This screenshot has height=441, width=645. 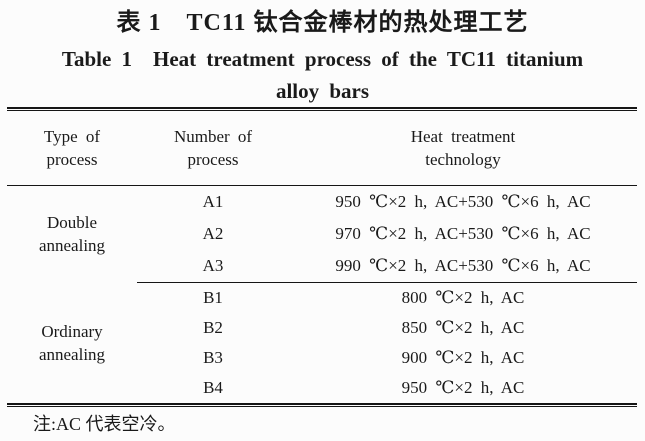 I want to click on column-header-number-line1: Number of, so click(x=213, y=136).